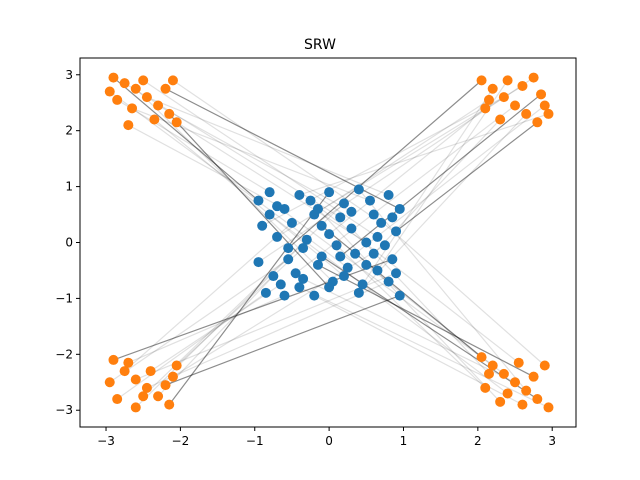  I want to click on y-tick-label: 2, so click(69, 131).